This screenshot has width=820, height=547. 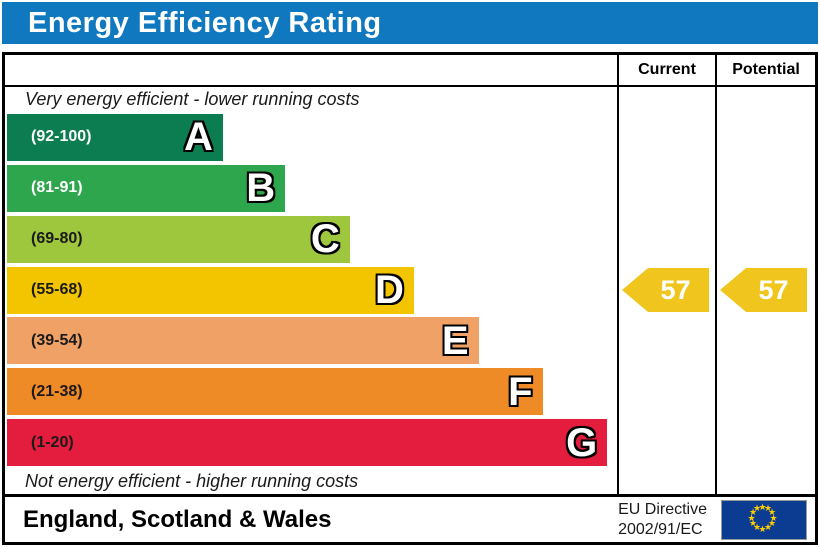 I want to click on title-bar: Energy Efficiency Rating, so click(x=410, y=23).